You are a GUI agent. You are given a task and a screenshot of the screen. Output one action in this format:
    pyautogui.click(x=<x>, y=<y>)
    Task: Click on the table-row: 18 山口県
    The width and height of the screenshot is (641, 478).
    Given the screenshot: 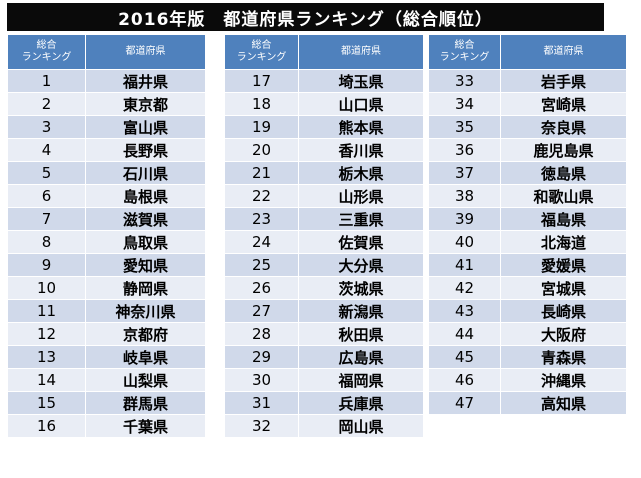 What is the action you would take?
    pyautogui.click(x=324, y=104)
    